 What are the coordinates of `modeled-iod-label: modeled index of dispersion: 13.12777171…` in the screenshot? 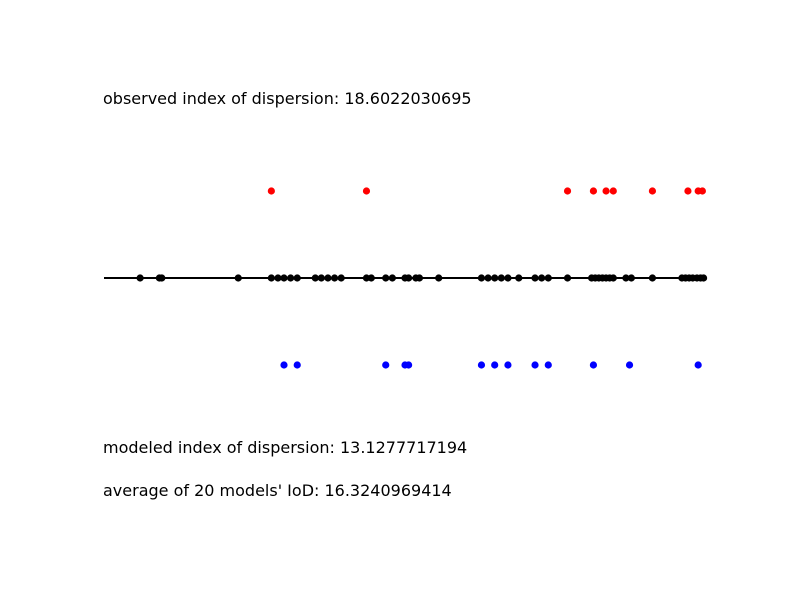 It's located at (285, 447).